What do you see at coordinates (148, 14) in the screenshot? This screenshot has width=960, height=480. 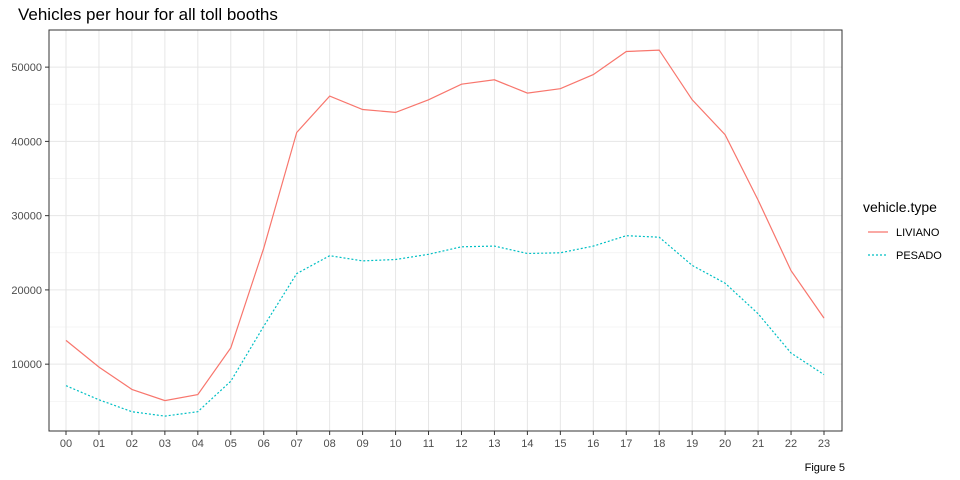 I see `chart-title: Vehicles per hour for all toll booths` at bounding box center [148, 14].